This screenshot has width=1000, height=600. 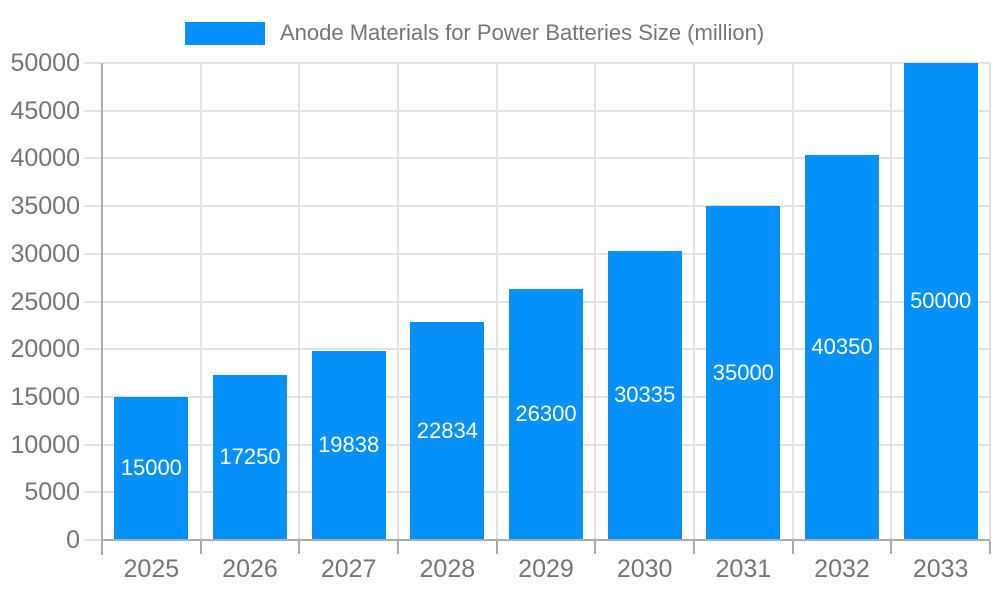 I want to click on x-tick-label: 2026, so click(x=250, y=569).